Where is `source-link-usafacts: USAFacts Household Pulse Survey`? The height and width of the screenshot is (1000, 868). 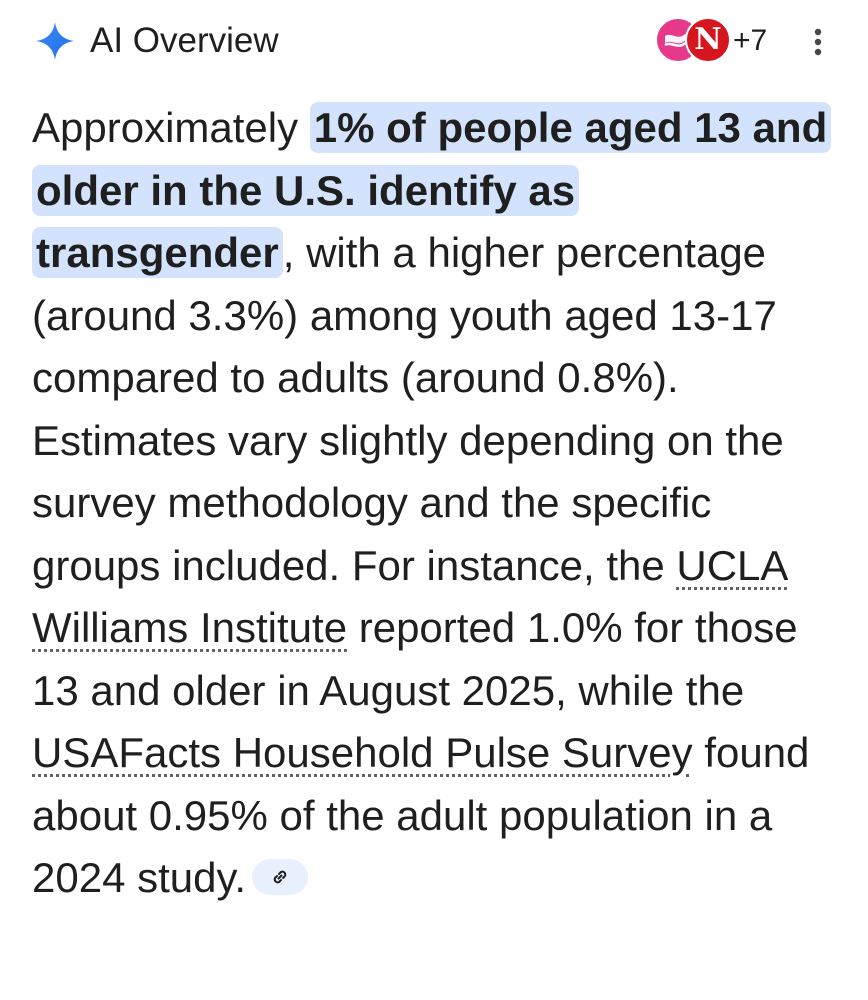
source-link-usafacts: USAFacts Household Pulse Survey is located at coordinates (362, 752).